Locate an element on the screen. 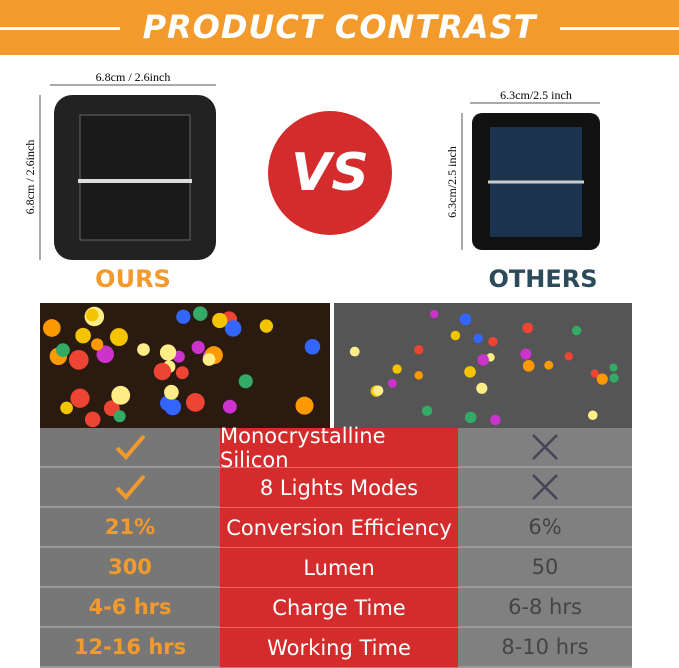  feature-cell: Monocrystalline Silicon is located at coordinates (339, 448).